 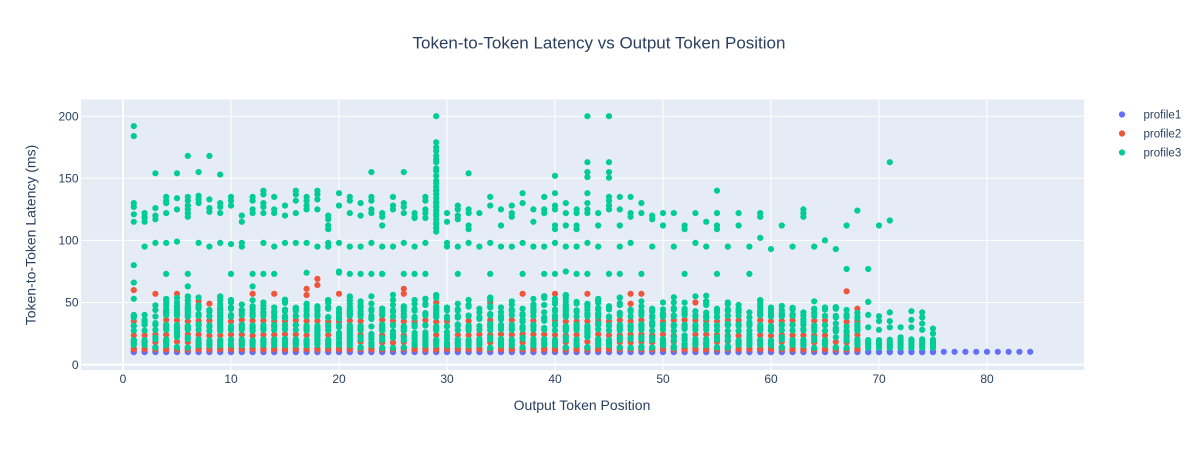 I want to click on svg-text: 80, so click(x=987, y=379).